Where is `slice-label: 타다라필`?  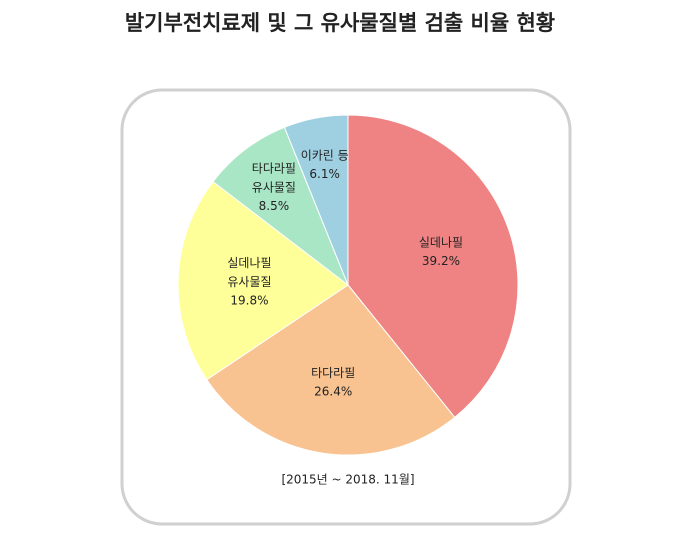
slice-label: 타다라필 is located at coordinates (333, 372).